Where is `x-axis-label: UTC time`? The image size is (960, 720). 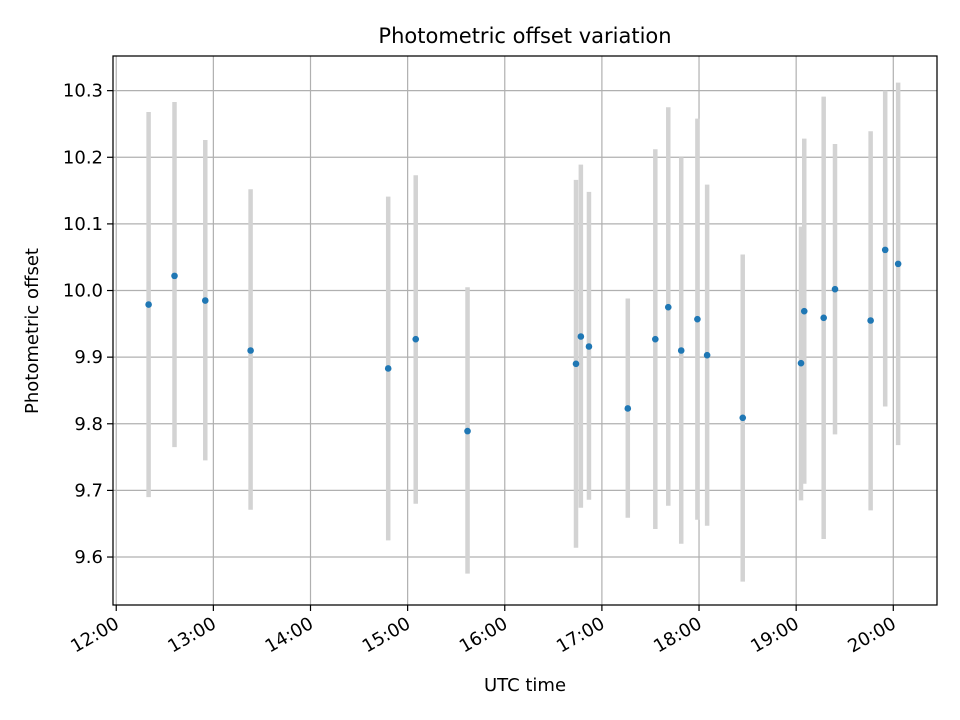 x-axis-label: UTC time is located at coordinates (525, 685).